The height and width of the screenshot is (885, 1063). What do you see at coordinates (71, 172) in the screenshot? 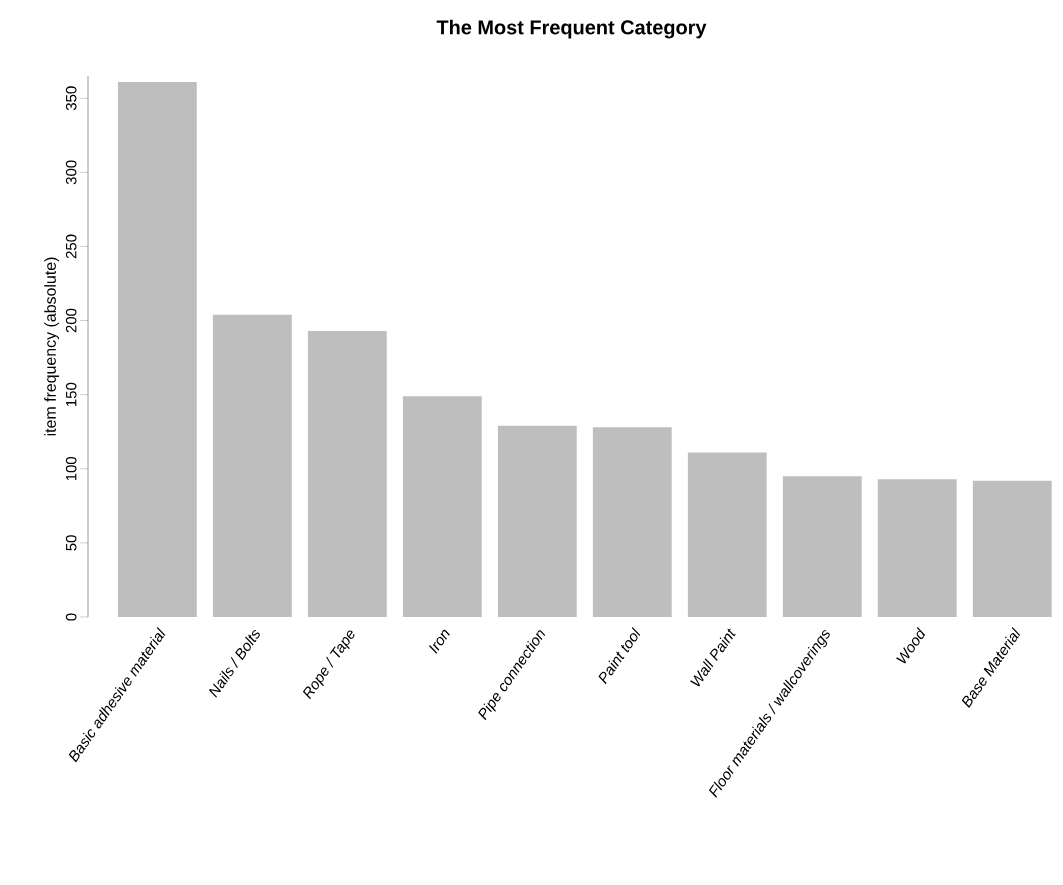
I see `y-tick-label: 300` at bounding box center [71, 172].